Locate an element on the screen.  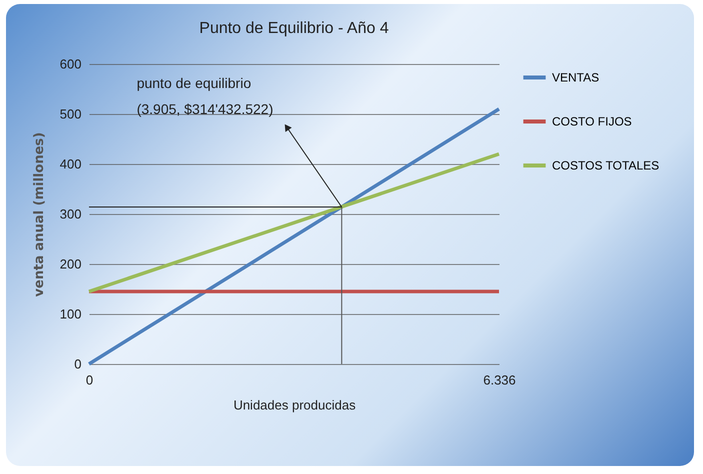
y-tick-label: 600 is located at coordinates (71, 64).